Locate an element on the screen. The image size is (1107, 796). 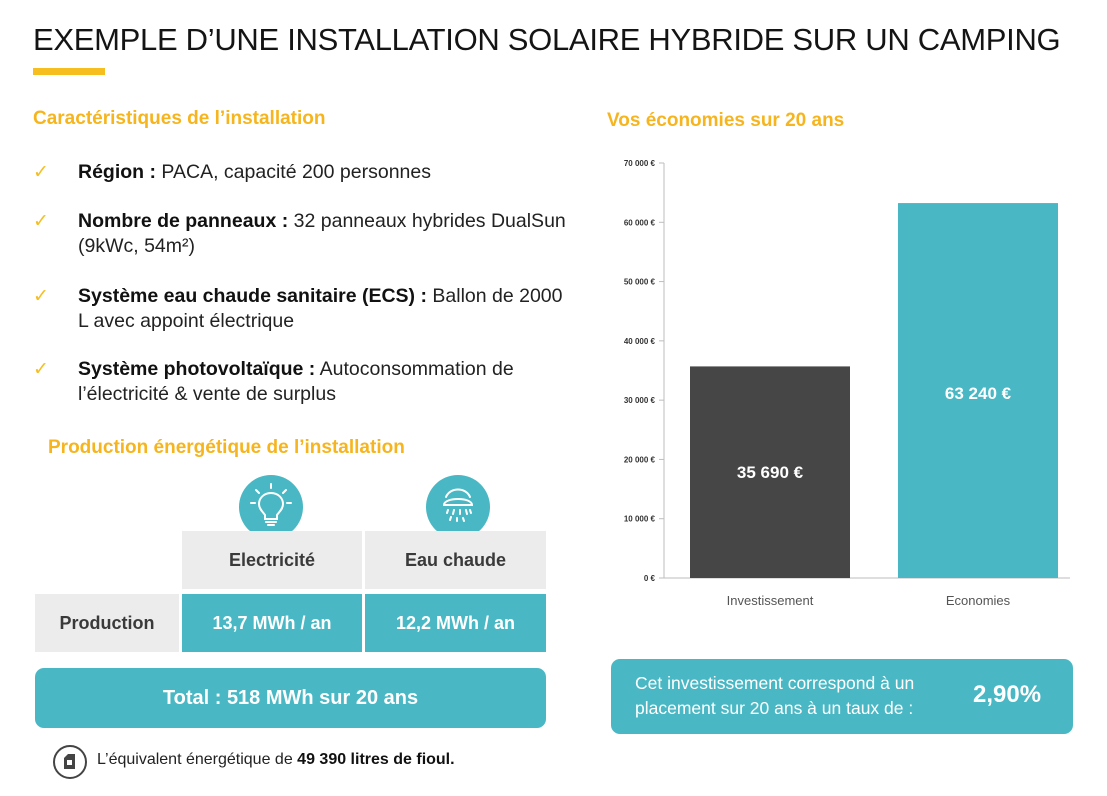
col-hot-water-header: Eau chaude is located at coordinates (455, 560).